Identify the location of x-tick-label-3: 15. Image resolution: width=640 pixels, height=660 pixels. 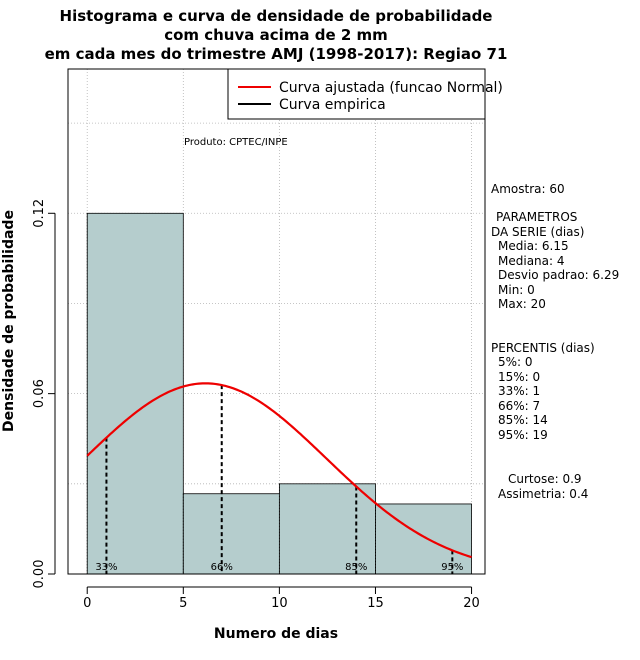
(375, 603).